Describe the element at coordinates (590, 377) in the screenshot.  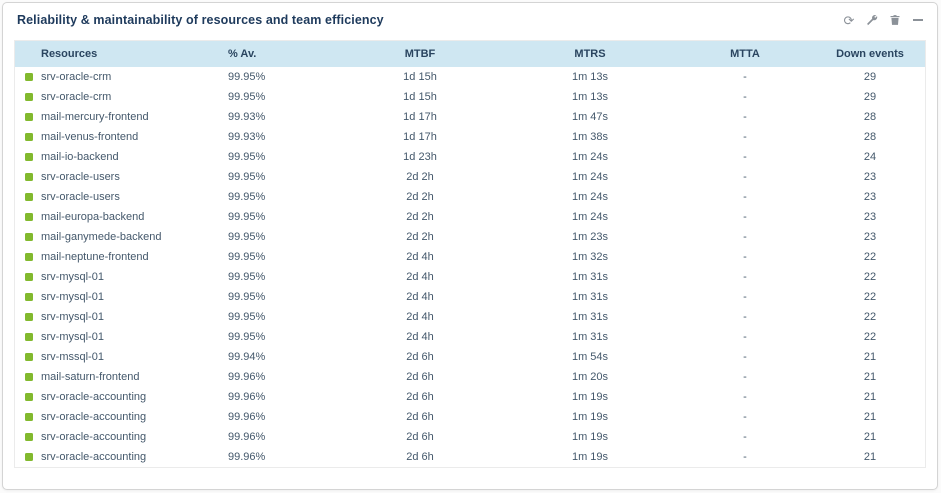
I see `mtrs-cell: 1m 20s` at that location.